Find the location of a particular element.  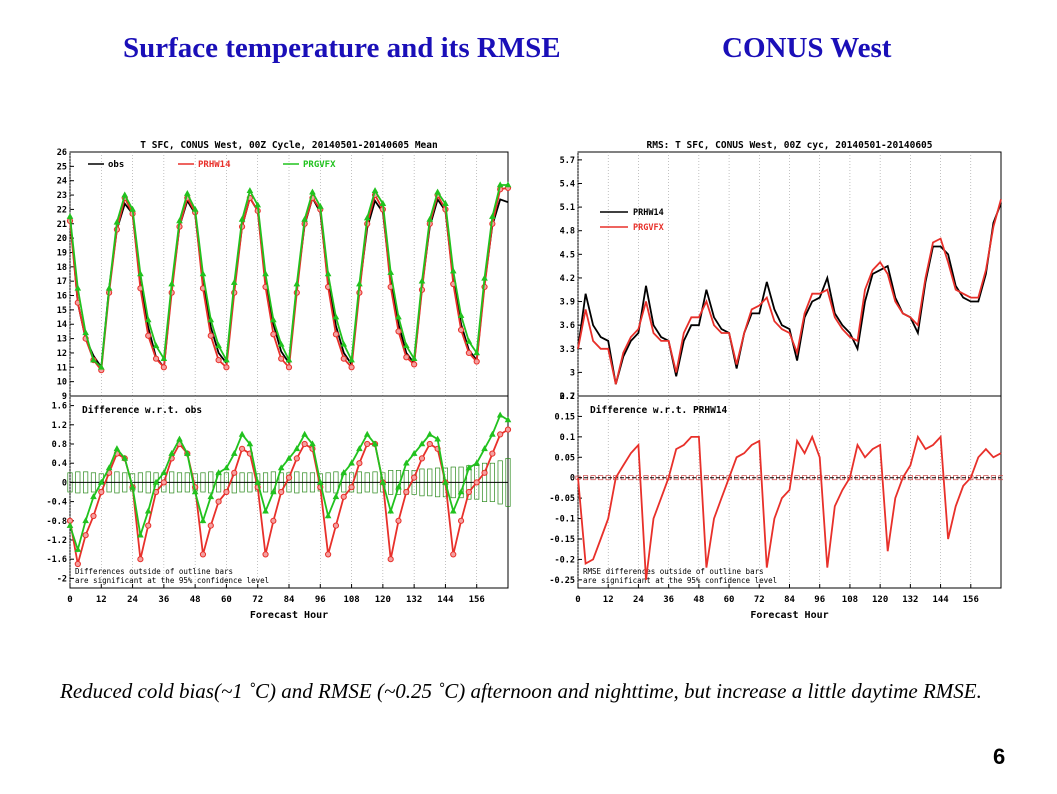

y-tick-label: 0.05 is located at coordinates (565, 458).